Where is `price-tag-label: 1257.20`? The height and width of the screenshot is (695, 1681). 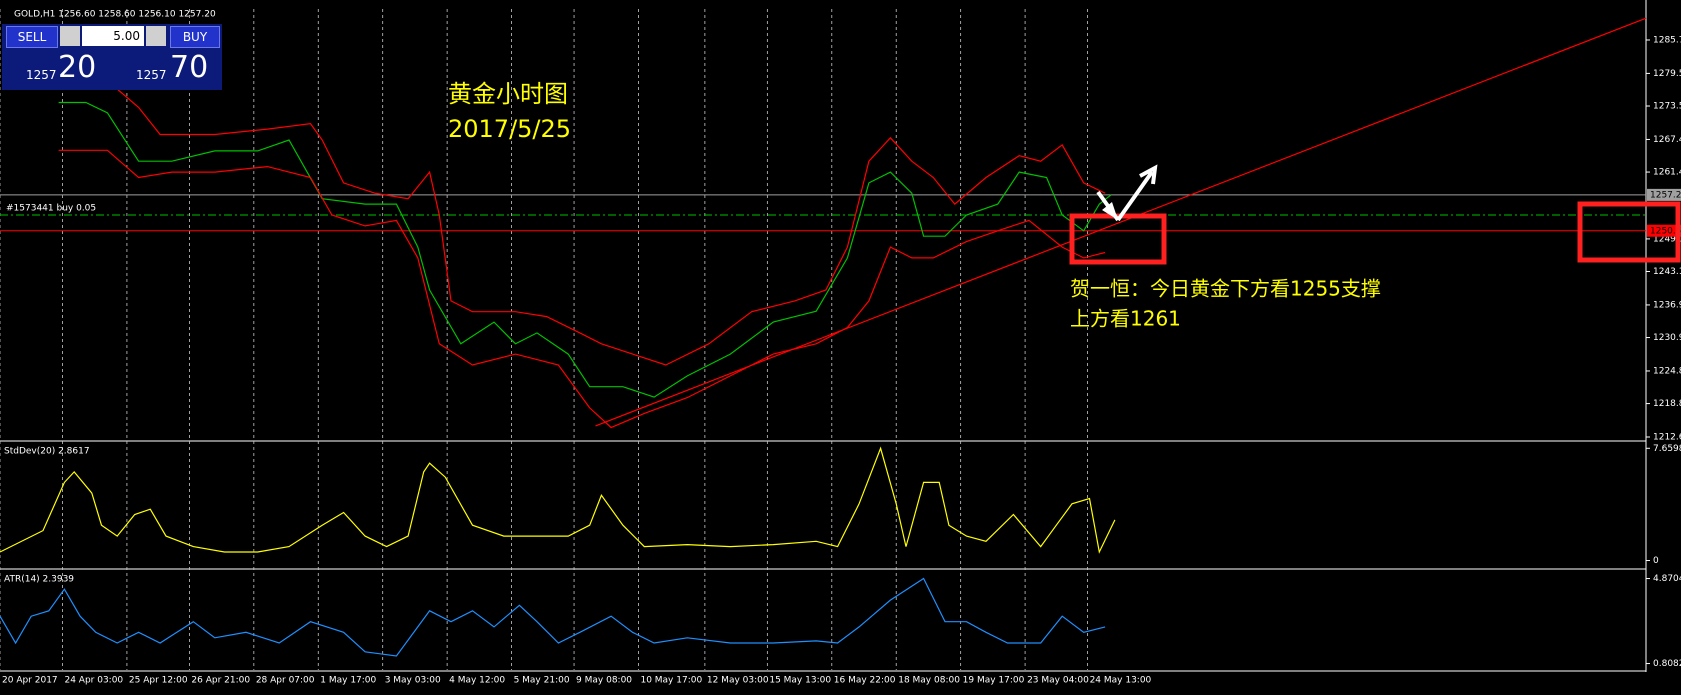
price-tag-label: 1257.20 is located at coordinates (1665, 195).